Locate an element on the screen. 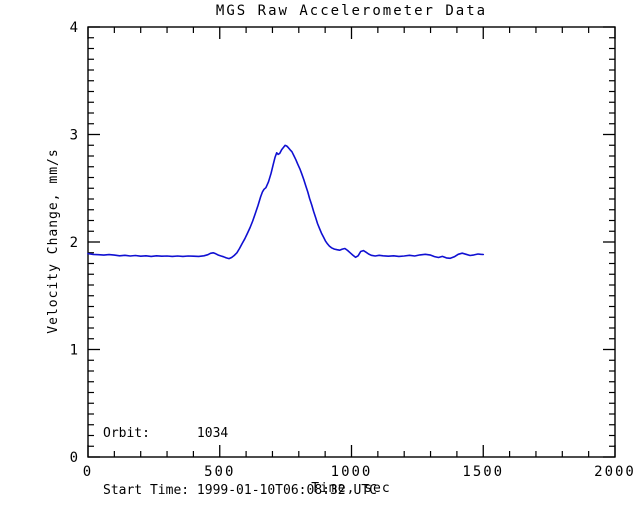  chart-title: MGS Raw Accelerometer Data is located at coordinates (351, 11).